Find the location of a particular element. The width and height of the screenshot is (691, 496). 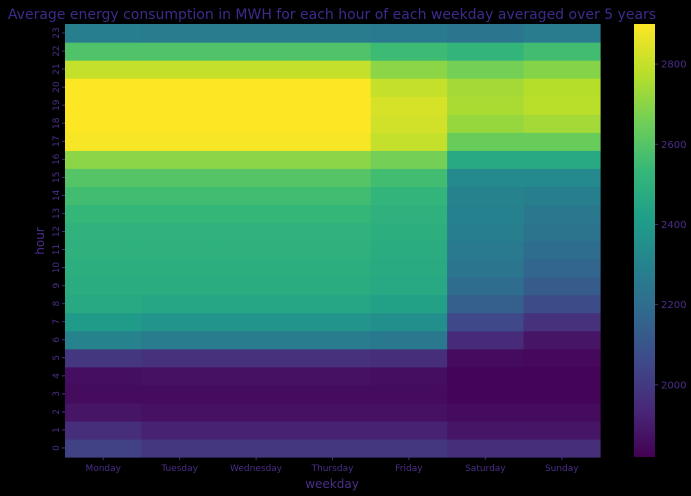

colorbar-tick-label: 2600 is located at coordinates (673, 145).